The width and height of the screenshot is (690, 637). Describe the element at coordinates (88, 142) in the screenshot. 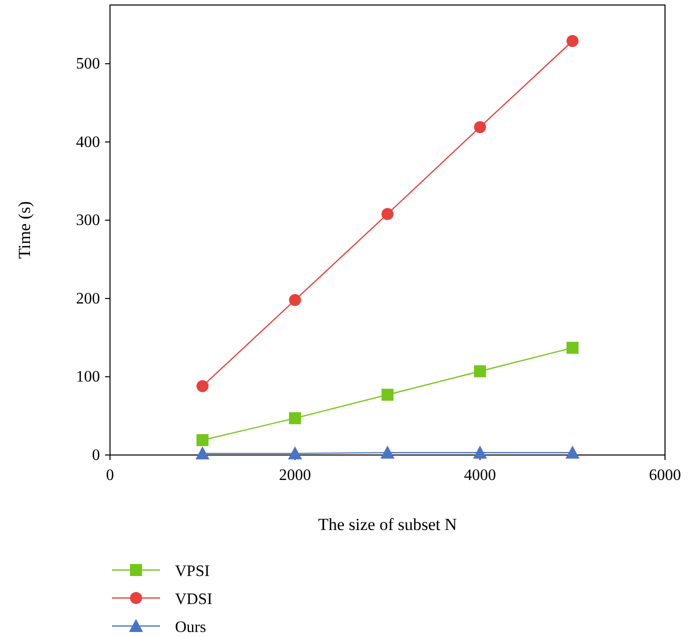

I see `y-tick-label: 400` at that location.